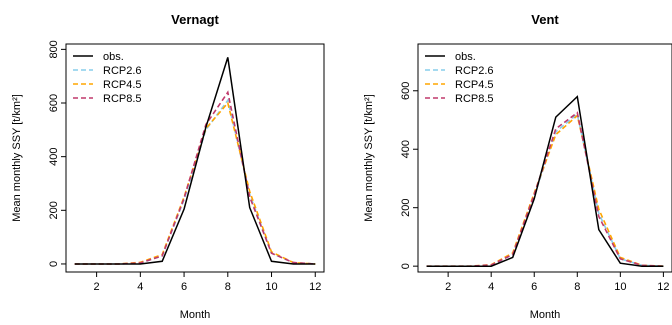 The width and height of the screenshot is (672, 325). What do you see at coordinates (545, 19) in the screenshot?
I see `chart-title: Vent` at bounding box center [545, 19].